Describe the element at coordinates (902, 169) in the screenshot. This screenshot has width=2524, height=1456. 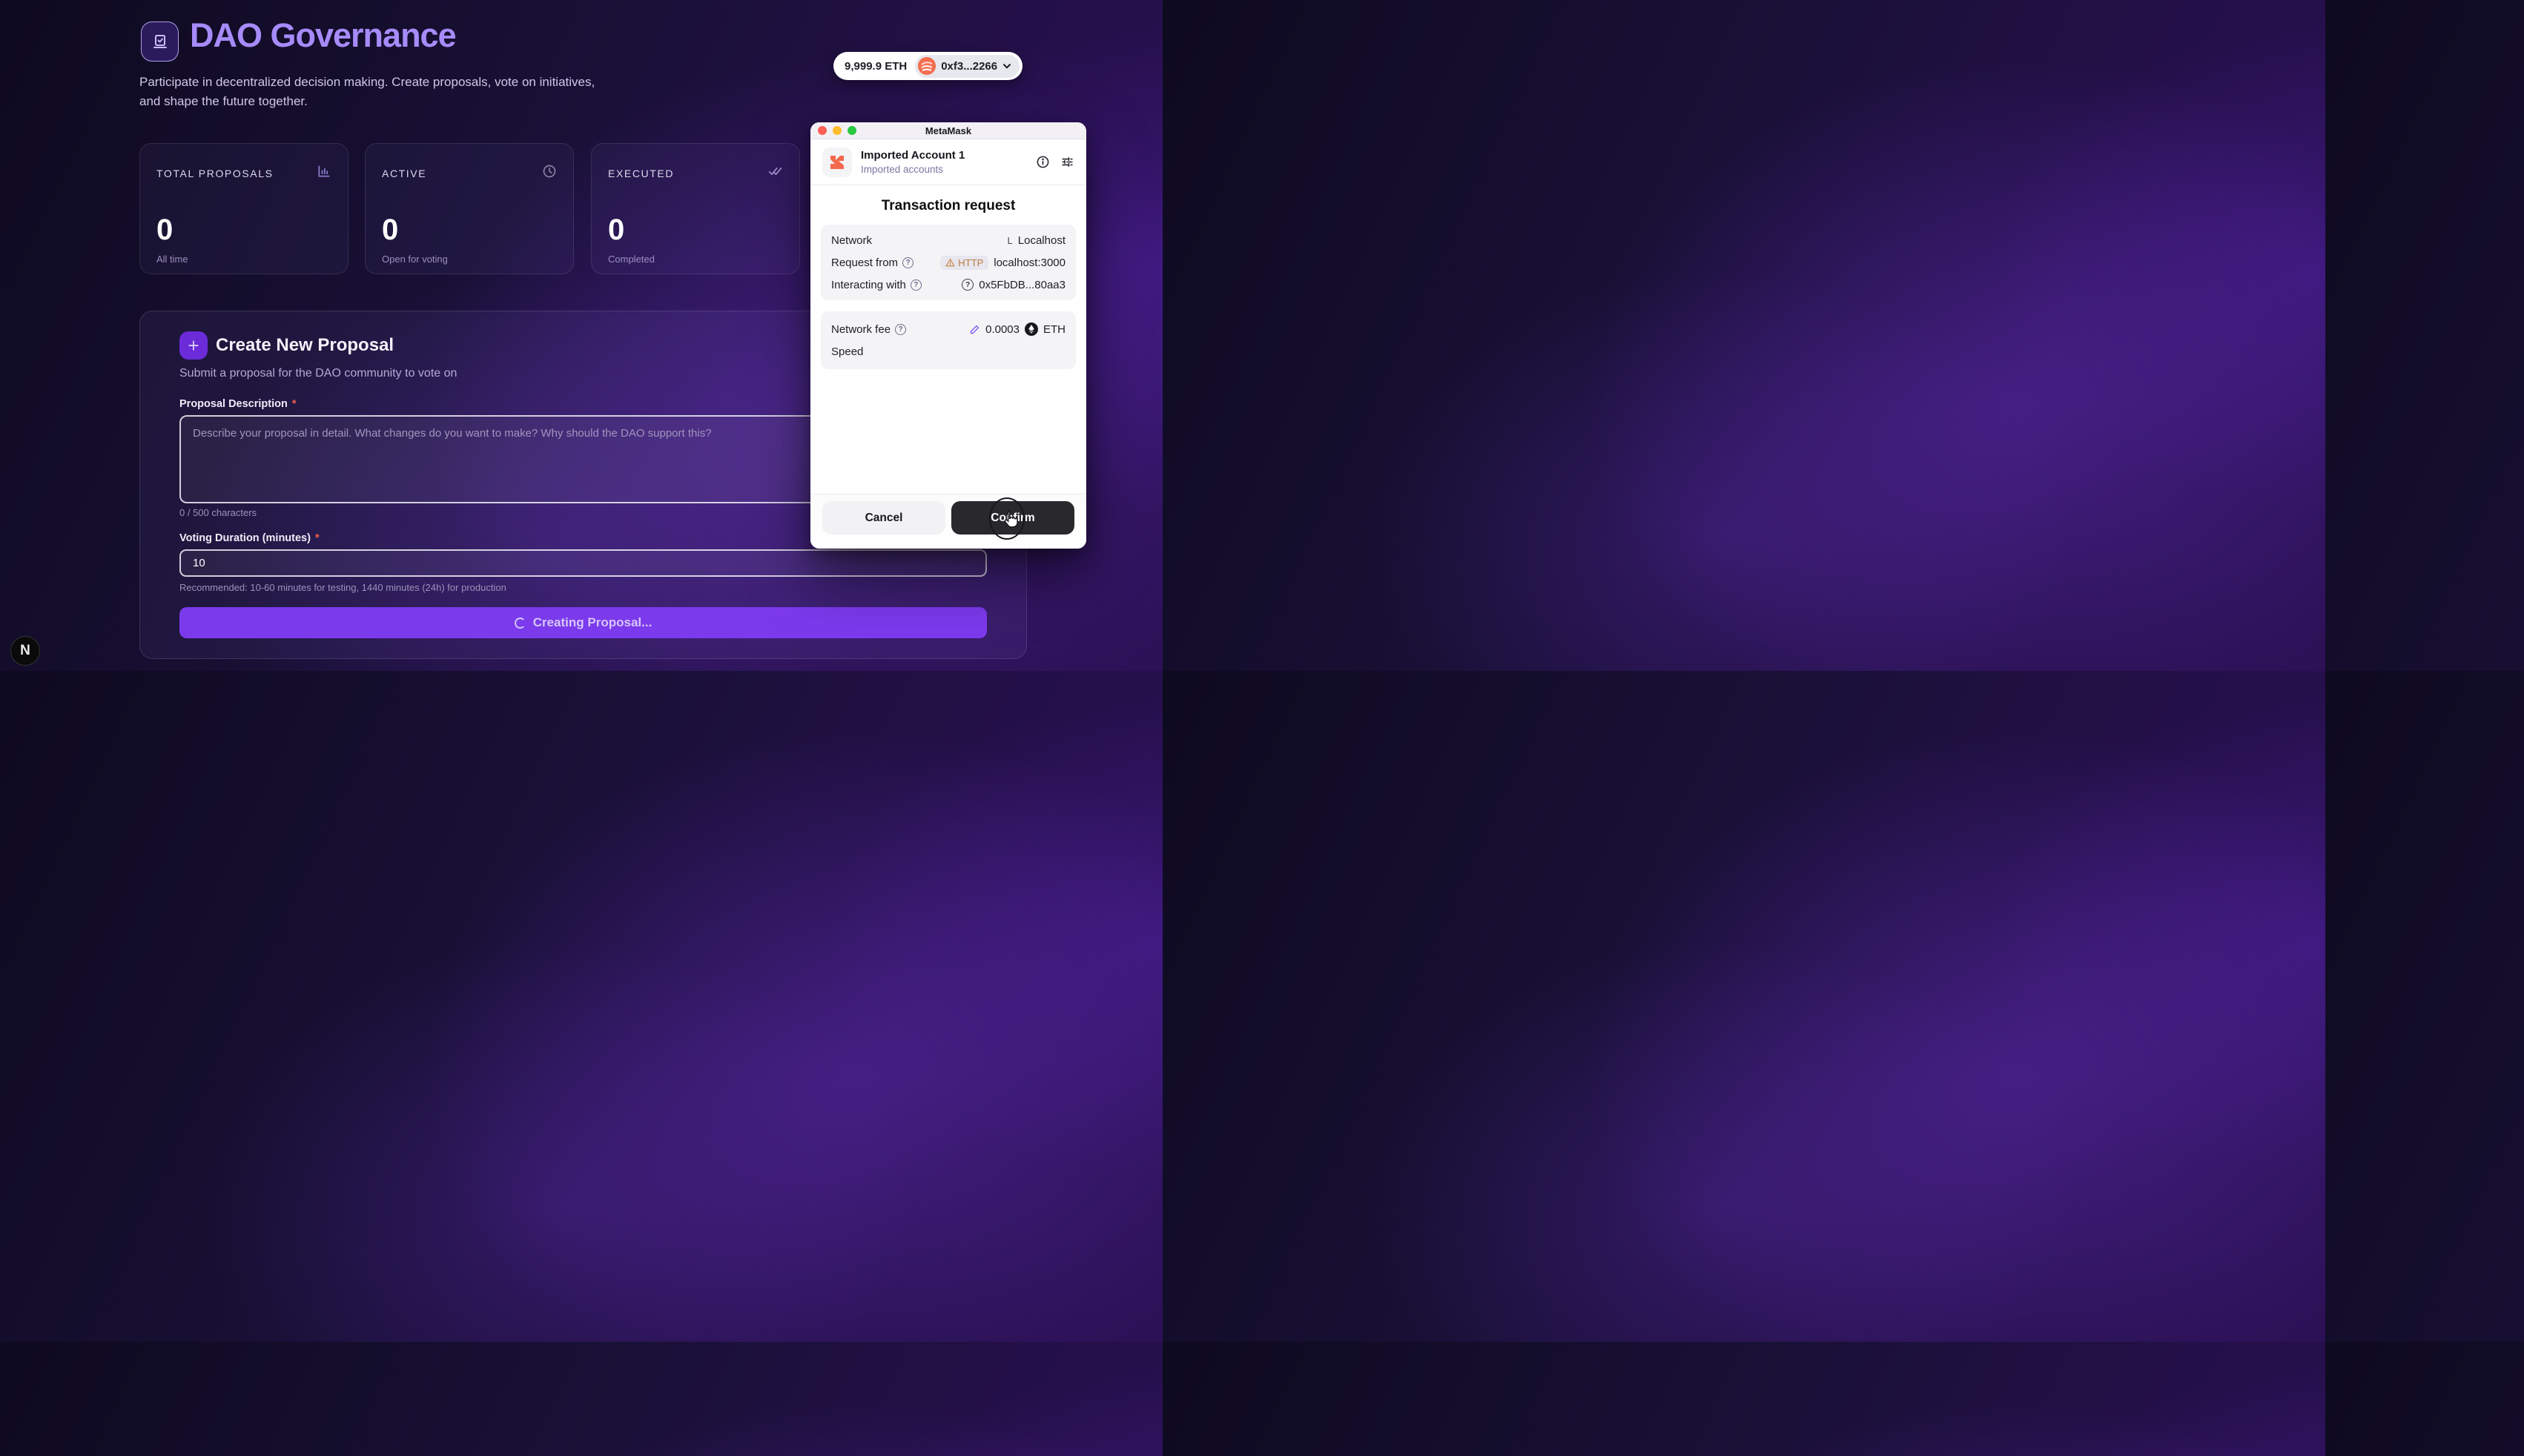
I see `account-type: Imported accounts` at that location.